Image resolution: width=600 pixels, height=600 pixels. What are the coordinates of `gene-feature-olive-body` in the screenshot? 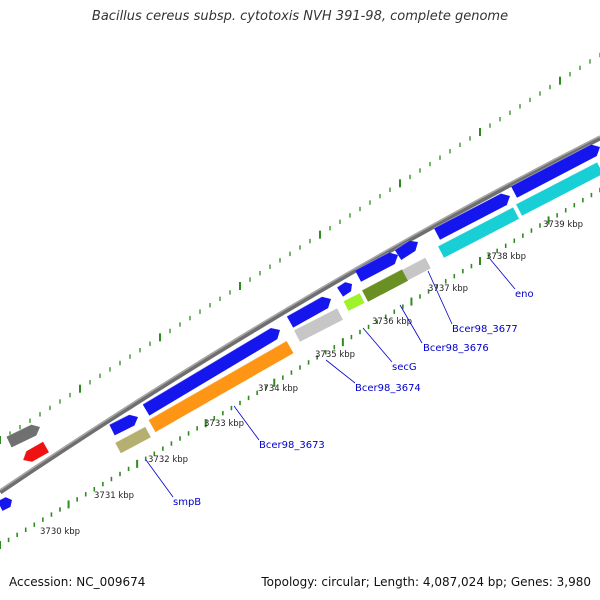 It's located at (133, 440).